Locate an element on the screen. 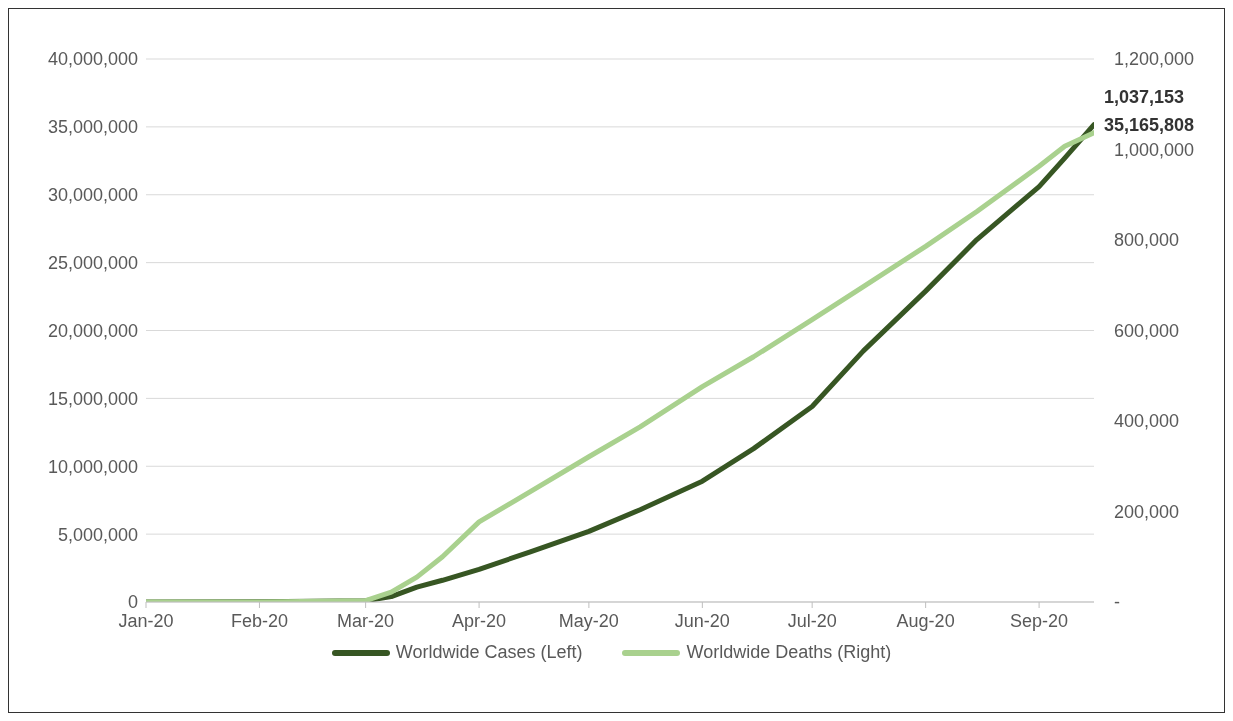 The image size is (1233, 721). y-tick-label: 35,000,000 is located at coordinates (92, 127).